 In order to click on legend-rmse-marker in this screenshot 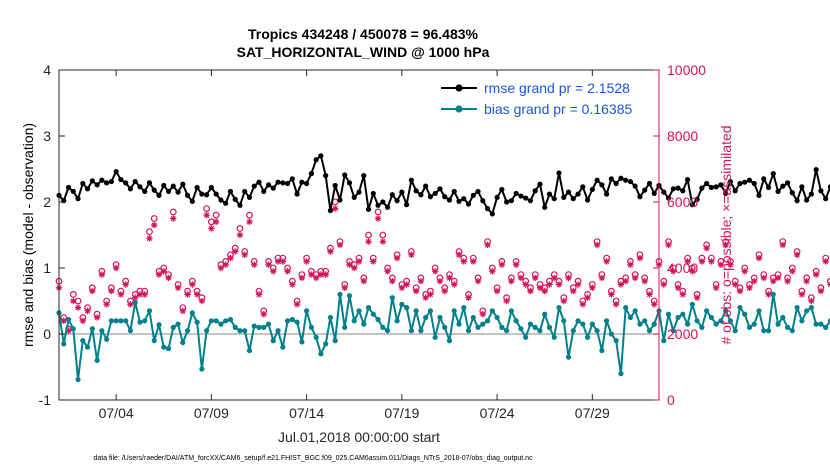, I will do `click(459, 88)`.